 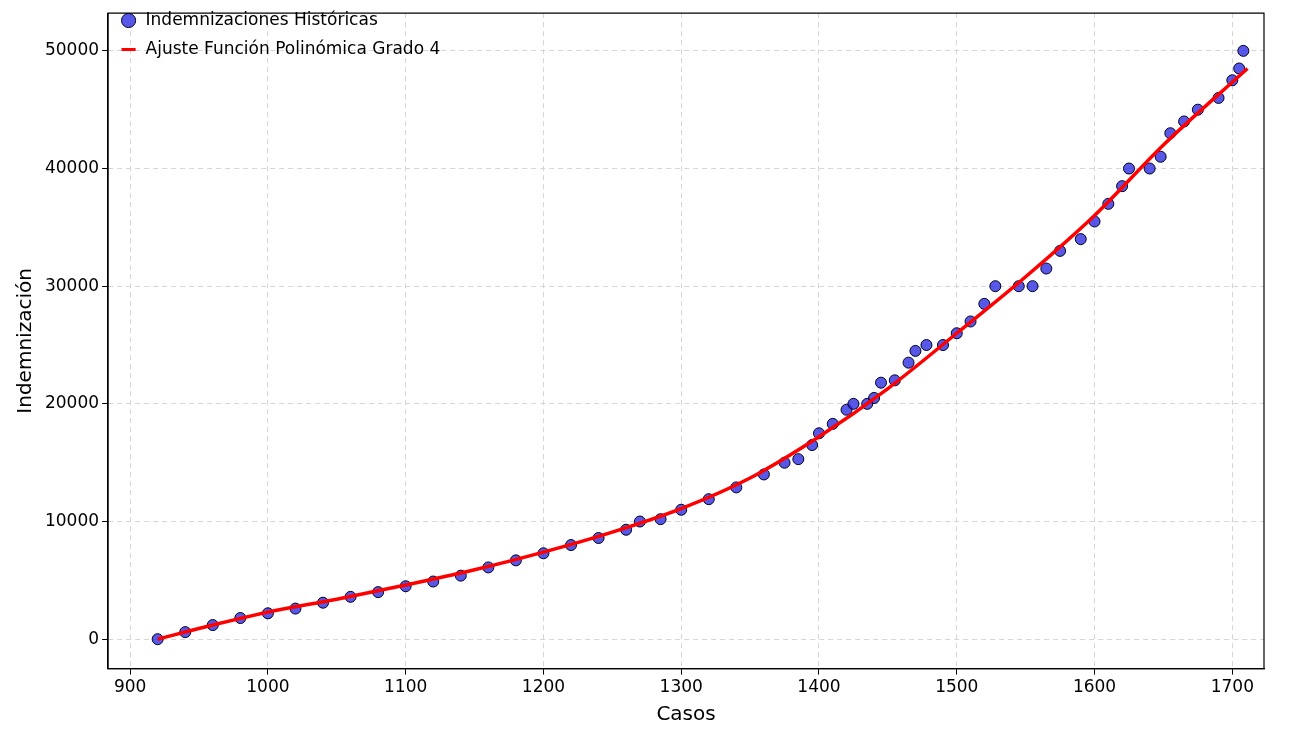 I want to click on x-tick-label: 1000, so click(x=268, y=686).